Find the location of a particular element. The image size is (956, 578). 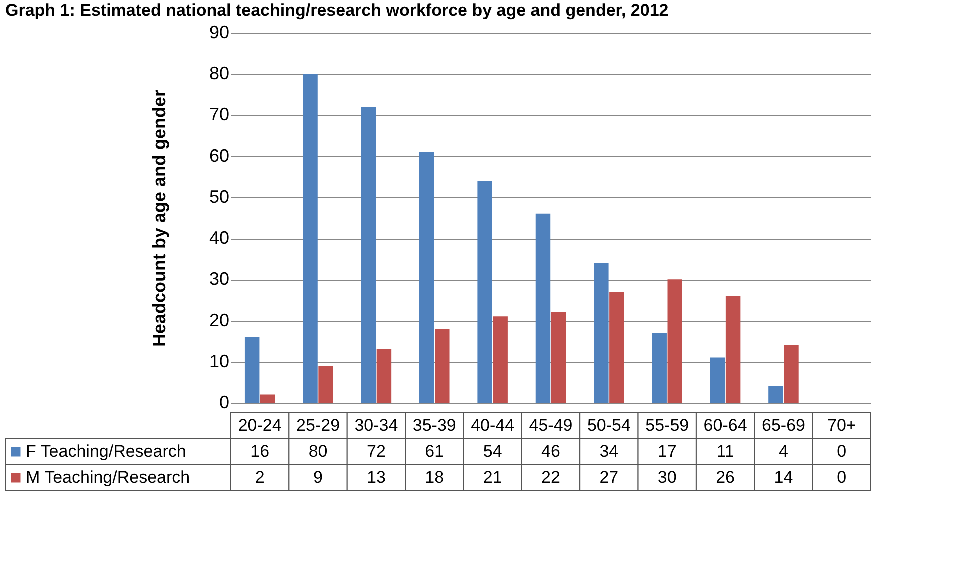

data-label: 18 is located at coordinates (434, 477).